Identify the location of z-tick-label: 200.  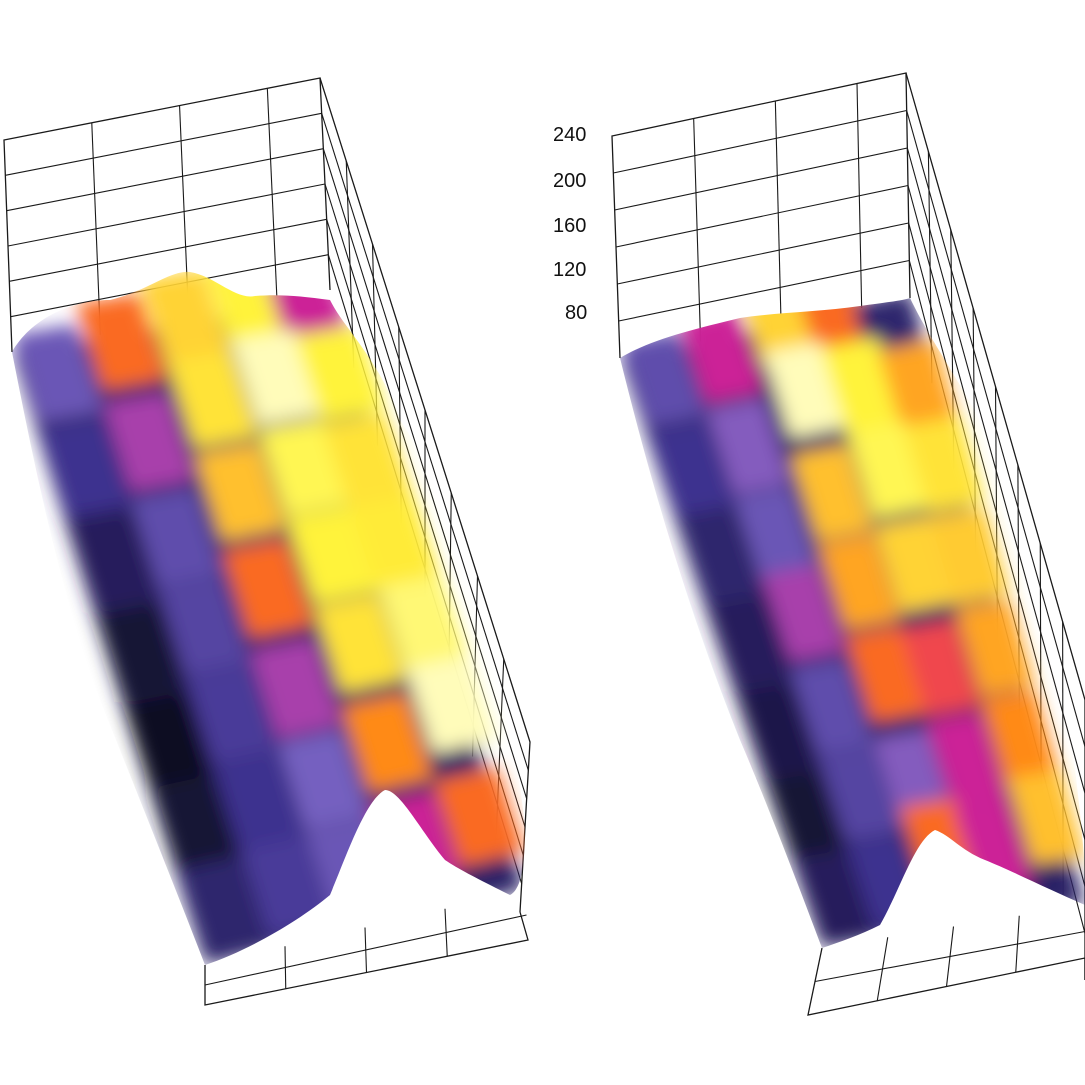
(569, 181).